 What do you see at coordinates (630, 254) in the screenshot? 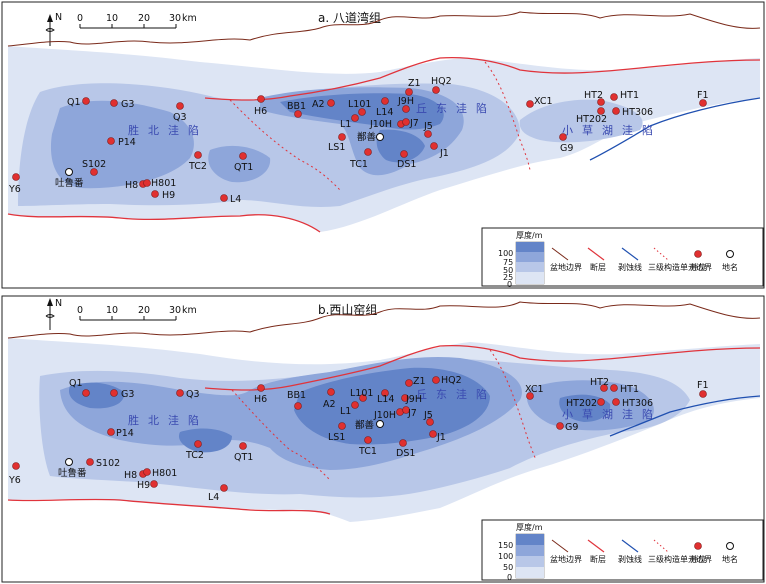
I see `erosion-swatch` at bounding box center [630, 254].